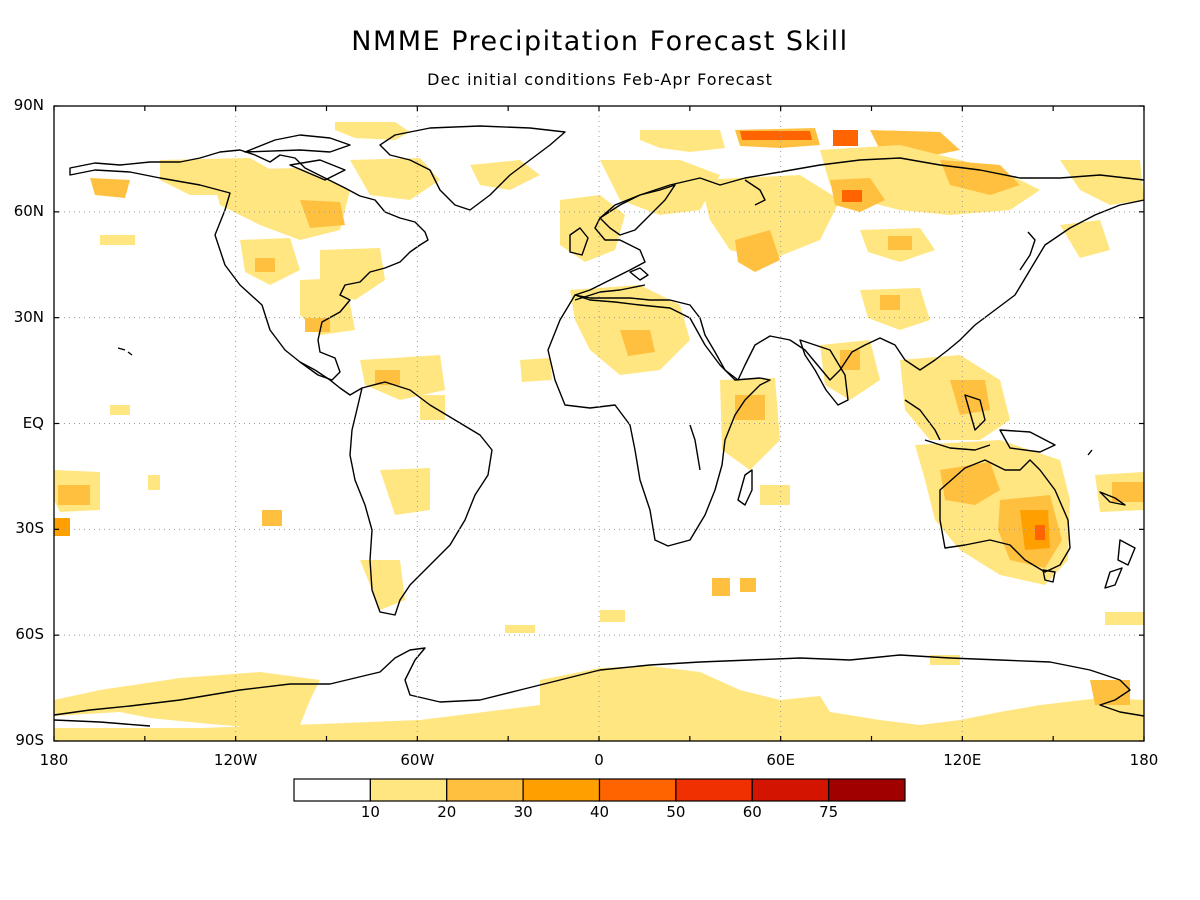 This screenshot has height=900, width=1200. What do you see at coordinates (752, 812) in the screenshot?
I see `colorbar-label: 60` at bounding box center [752, 812].